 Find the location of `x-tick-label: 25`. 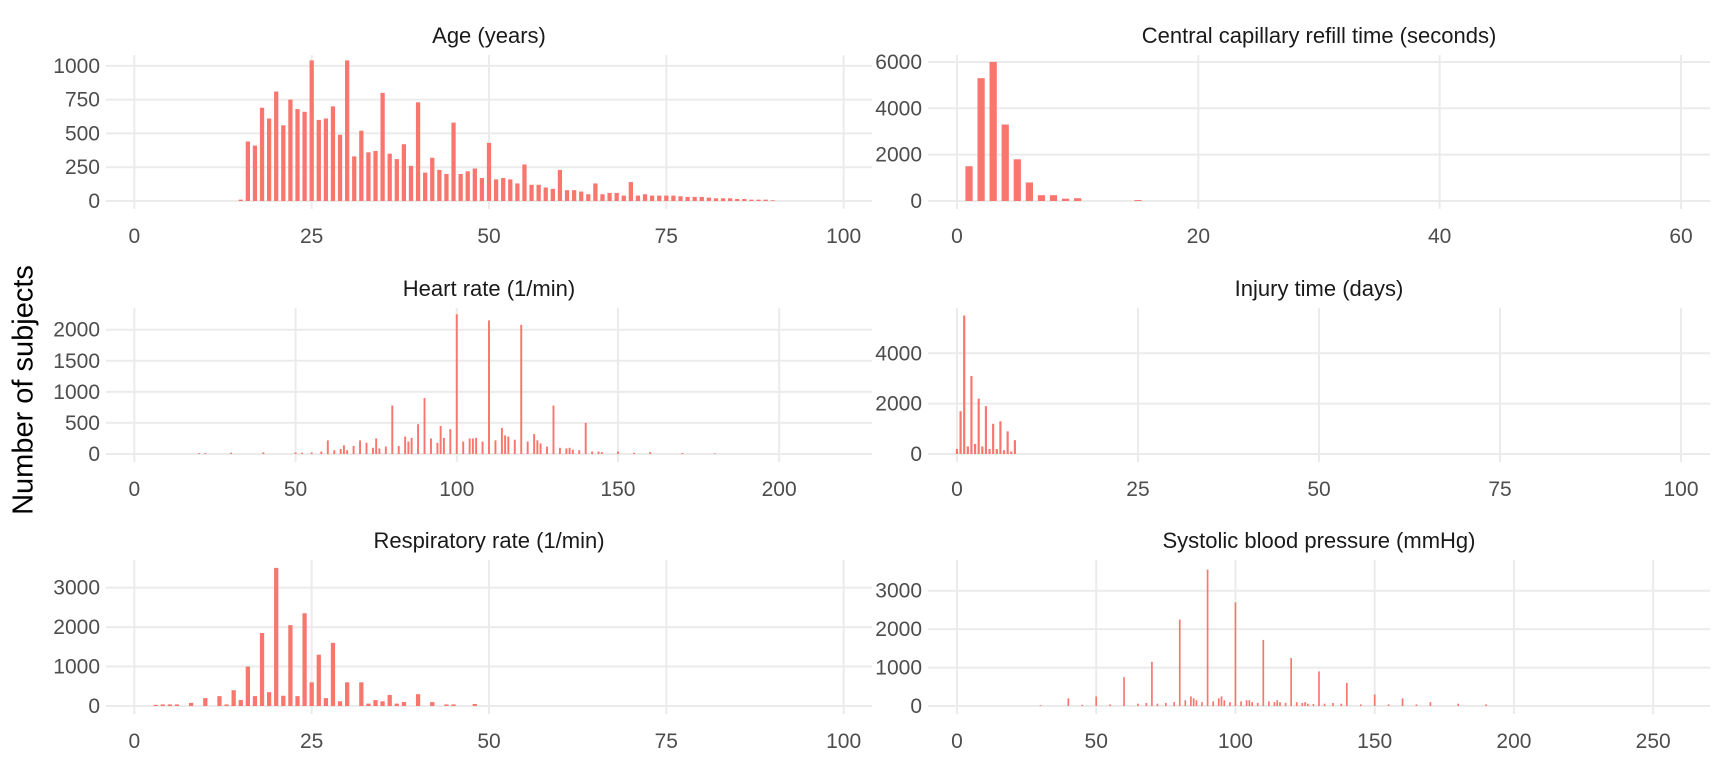

x-tick-label: 25 is located at coordinates (311, 236).